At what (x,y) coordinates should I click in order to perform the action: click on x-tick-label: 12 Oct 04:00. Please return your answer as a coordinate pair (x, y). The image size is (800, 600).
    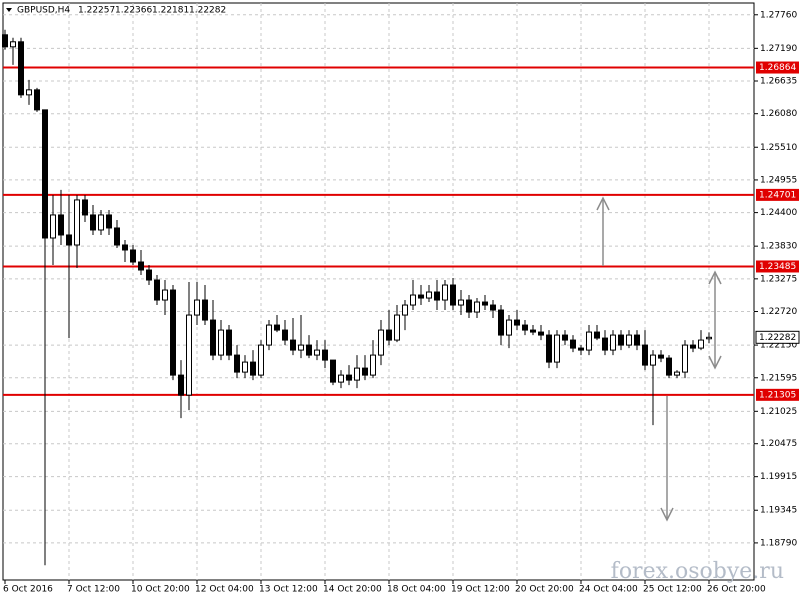
    Looking at the image, I should click on (224, 590).